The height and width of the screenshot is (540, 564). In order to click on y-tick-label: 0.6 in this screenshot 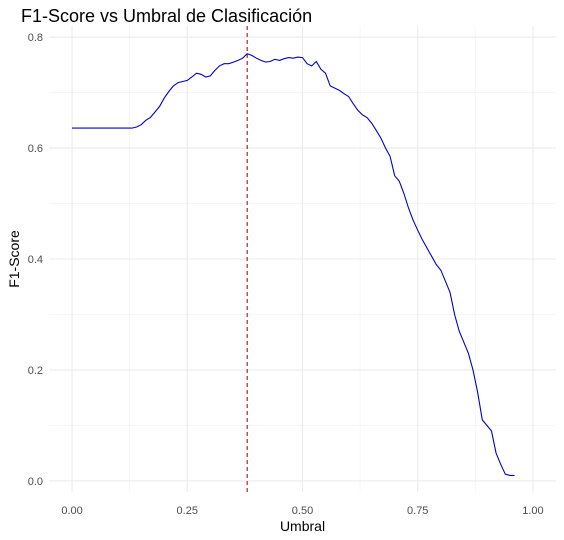, I will do `click(35, 149)`.